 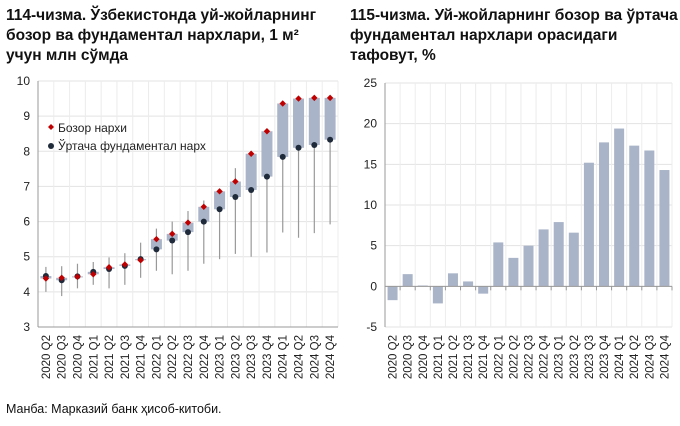 I want to click on source-note: Манба: Марказий банк ҳисоб-китоби., so click(x=114, y=409).